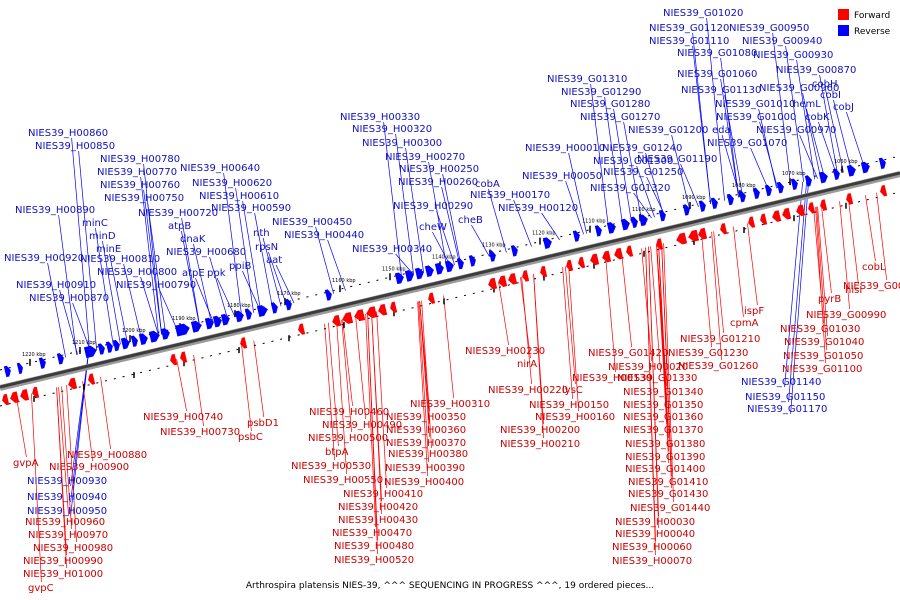 The image size is (900, 600). Describe the element at coordinates (140, 185) in the screenshot. I see `reverse-gene-label: NIES39_H00760` at that location.